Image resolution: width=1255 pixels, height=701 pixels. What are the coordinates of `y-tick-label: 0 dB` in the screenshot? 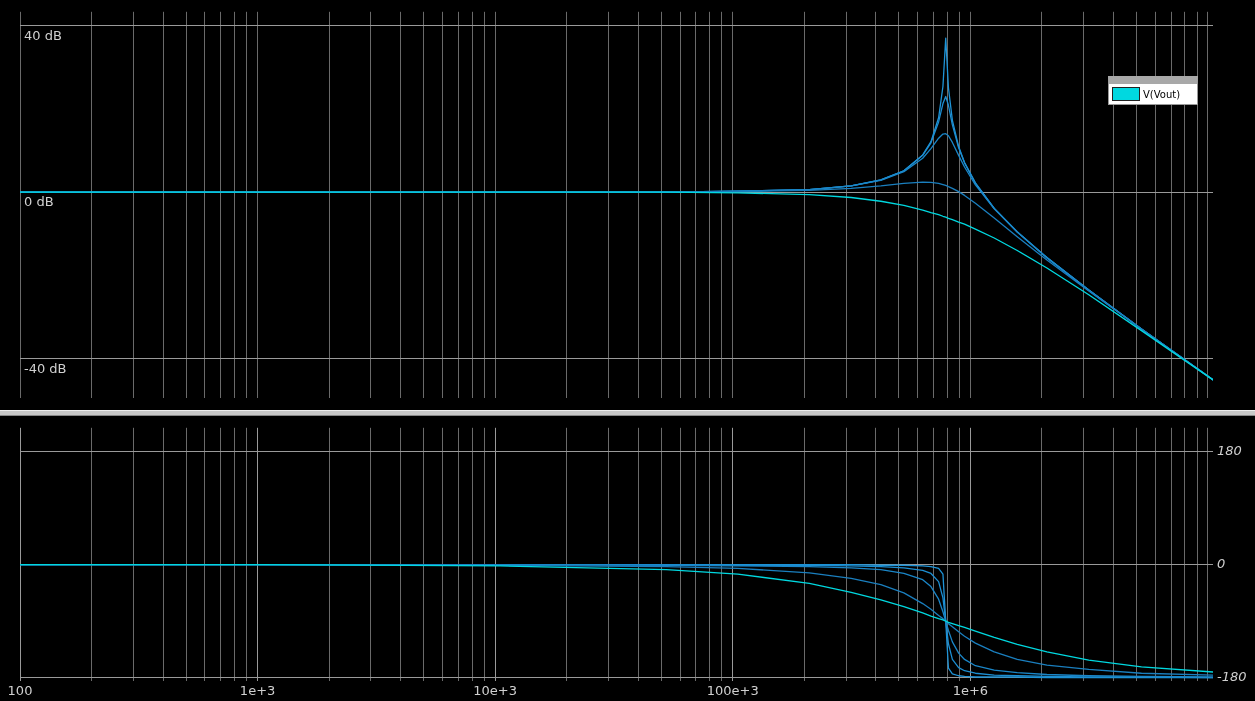 It's located at (39, 202).